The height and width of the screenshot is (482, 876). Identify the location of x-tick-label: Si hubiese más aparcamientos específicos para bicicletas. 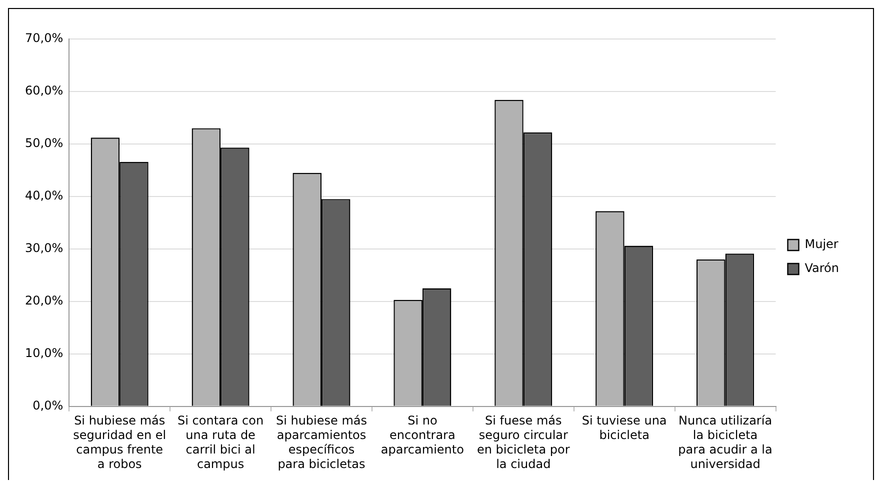
(322, 442).